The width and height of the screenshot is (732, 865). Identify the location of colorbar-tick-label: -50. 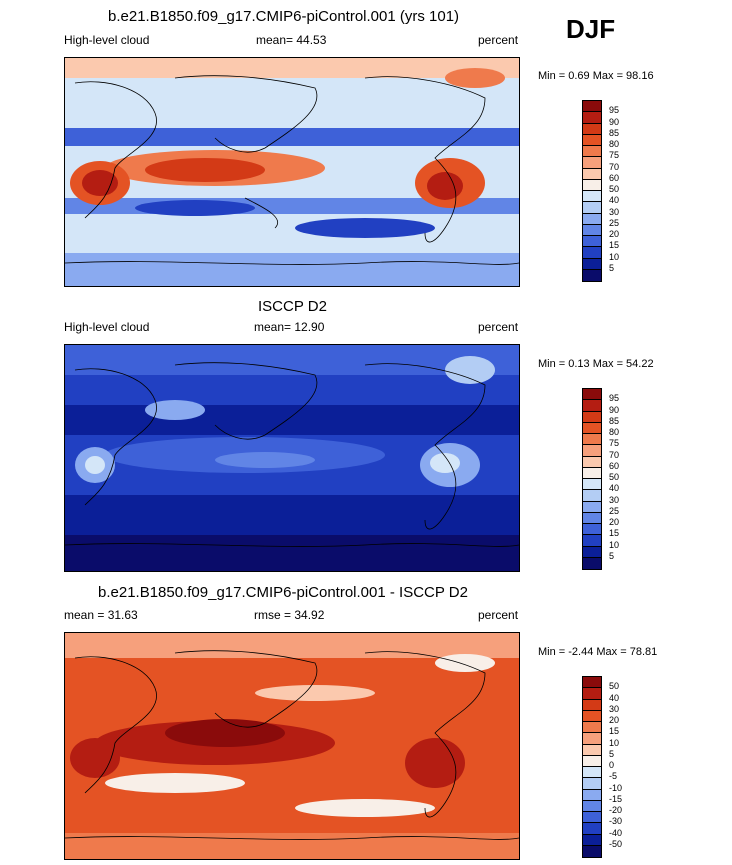
(616, 843).